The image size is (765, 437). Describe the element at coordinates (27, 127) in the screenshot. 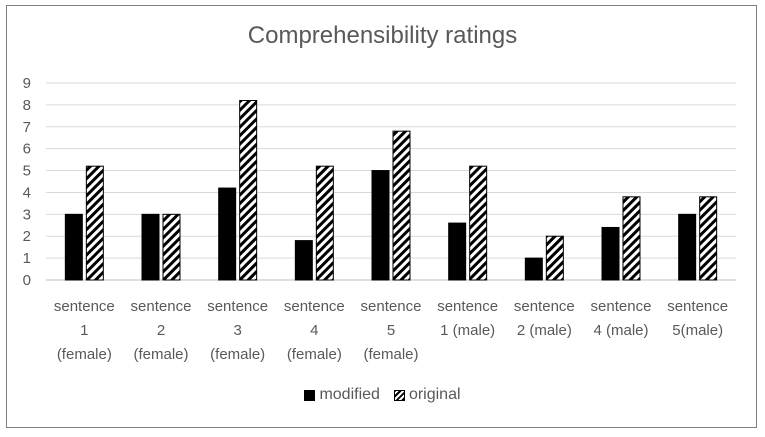

I see `y-tick-label: 7` at that location.